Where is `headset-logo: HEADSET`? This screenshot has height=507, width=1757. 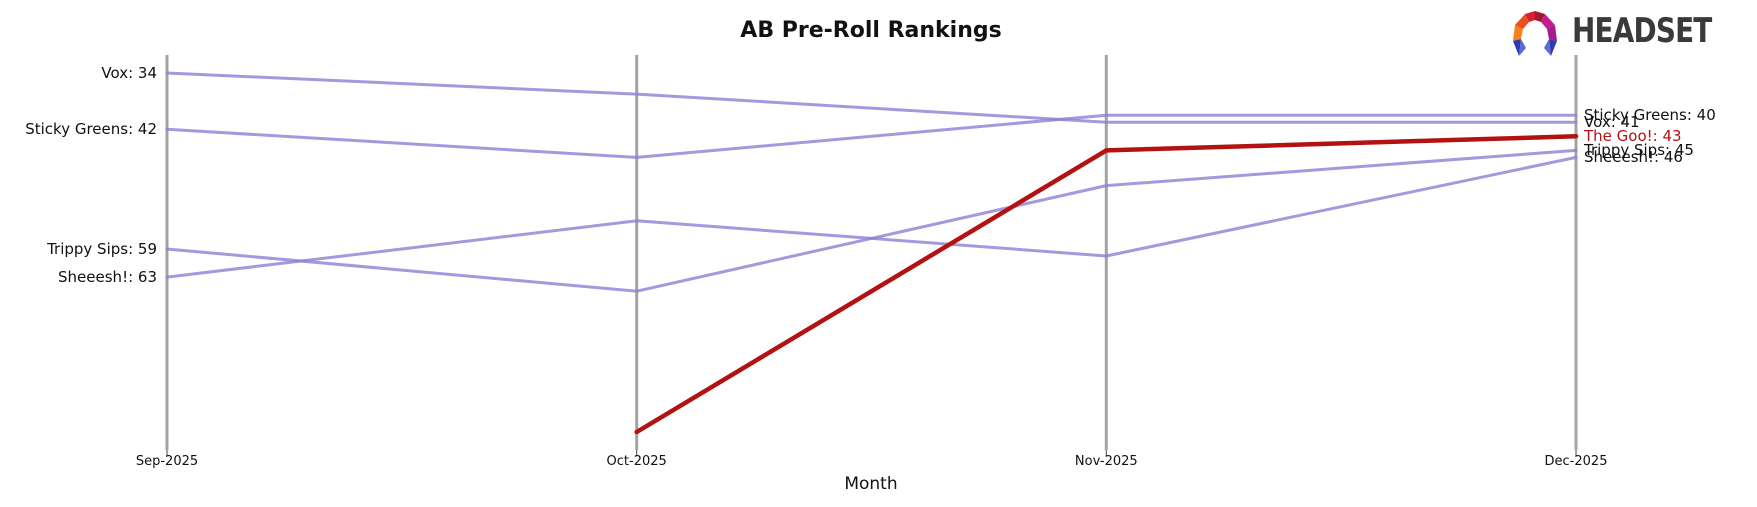 headset-logo: HEADSET is located at coordinates (1627, 31).